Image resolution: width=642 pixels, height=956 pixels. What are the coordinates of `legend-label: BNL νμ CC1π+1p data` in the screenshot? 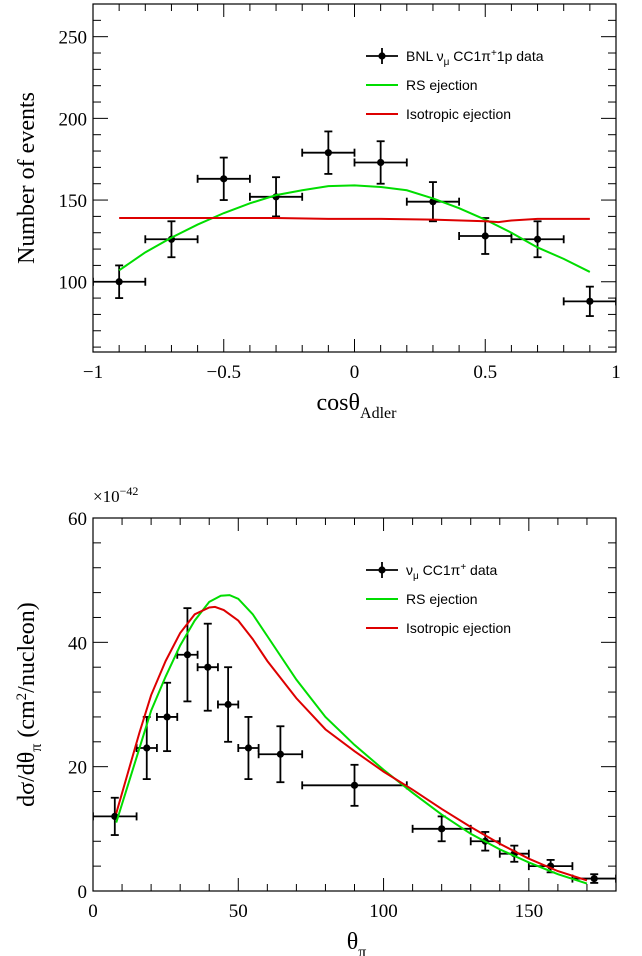 It's located at (475, 58).